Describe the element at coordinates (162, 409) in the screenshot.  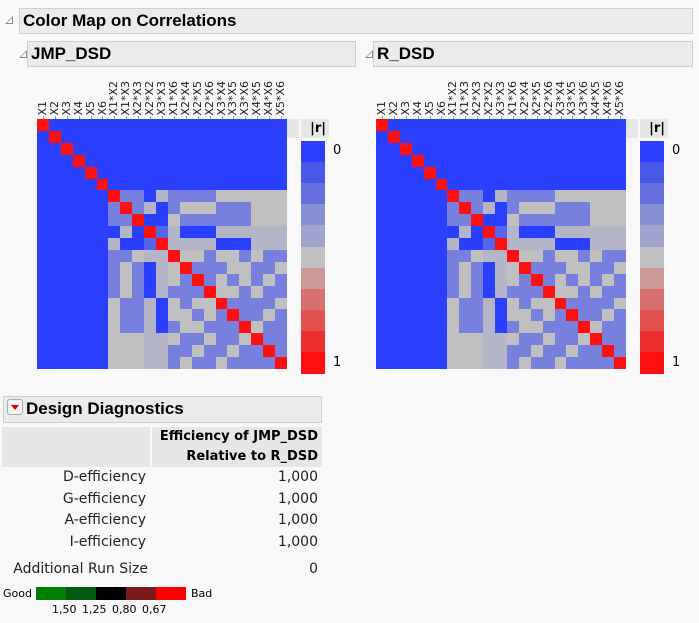
I see `diagnostics-header: Design Diagnostics` at that location.